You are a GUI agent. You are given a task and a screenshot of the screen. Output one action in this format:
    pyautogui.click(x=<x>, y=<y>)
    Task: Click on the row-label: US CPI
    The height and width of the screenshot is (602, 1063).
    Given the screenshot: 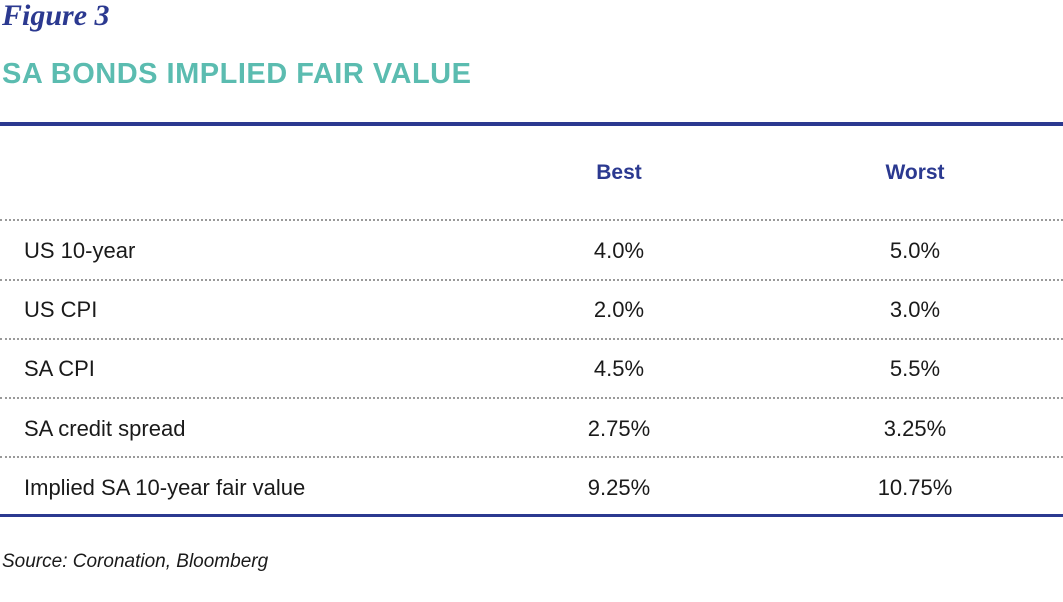 What is the action you would take?
    pyautogui.click(x=61, y=309)
    